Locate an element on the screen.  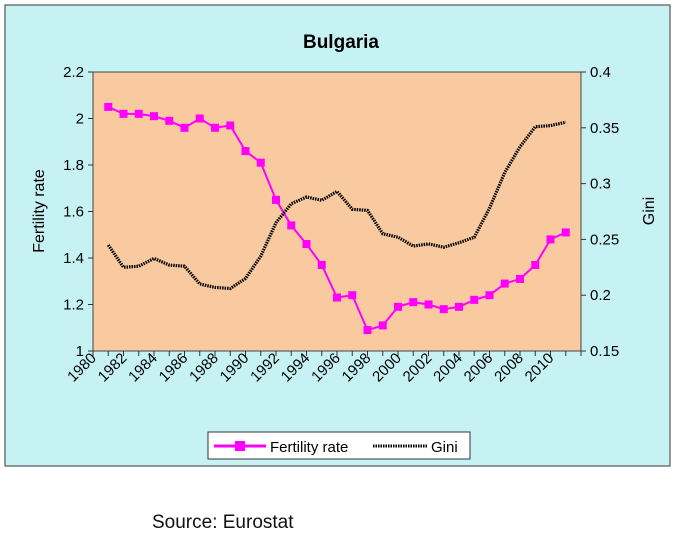
y-axis-label-left: Fertility rate is located at coordinates (39, 211).